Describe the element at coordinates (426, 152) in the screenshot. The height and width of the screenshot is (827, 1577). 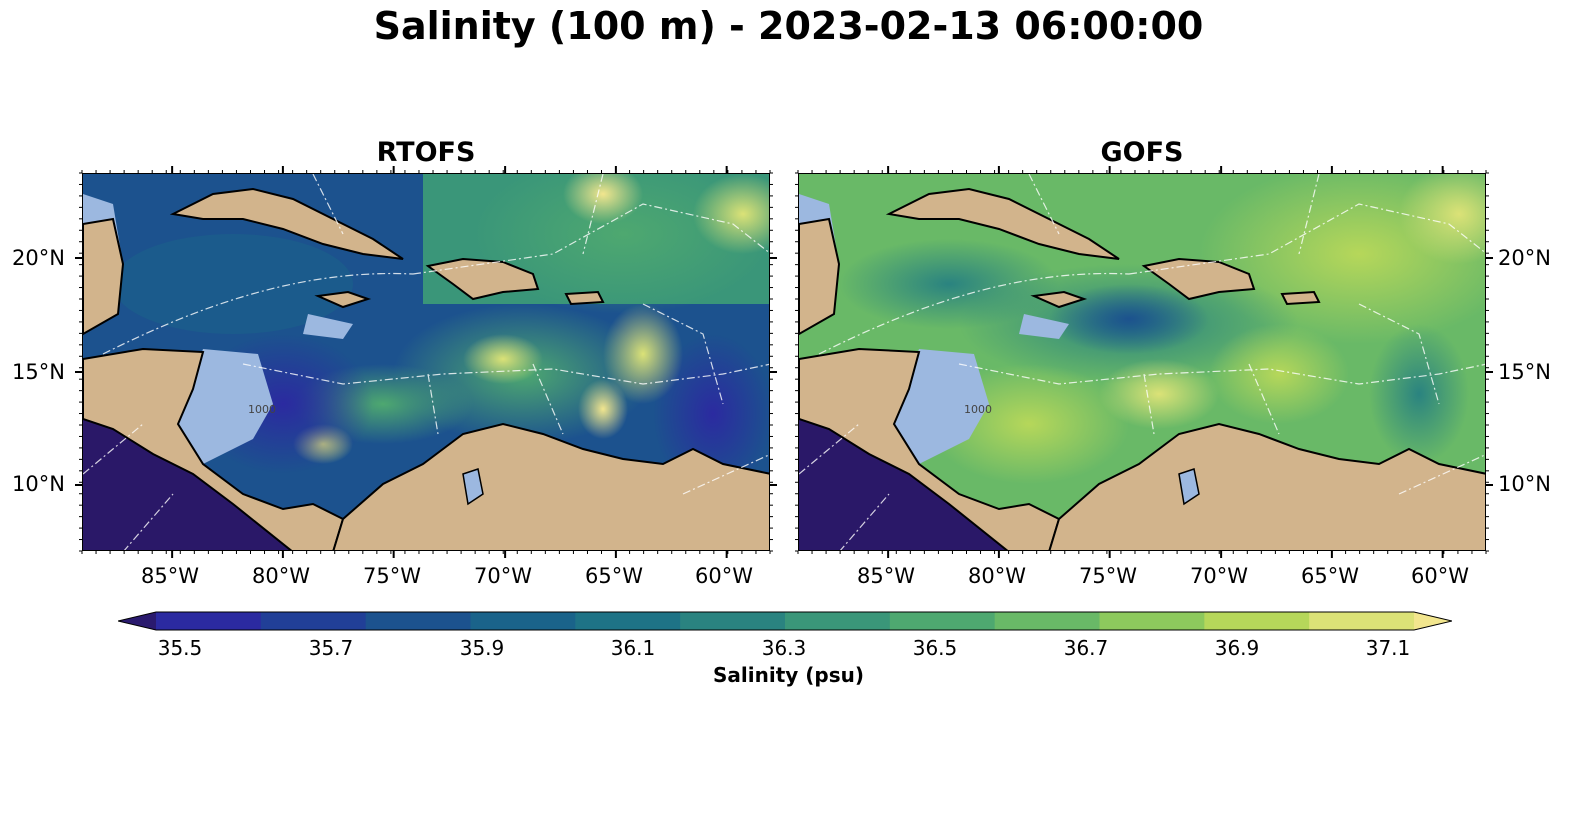
I see `panel-title-rtofs: RTOFS` at that location.